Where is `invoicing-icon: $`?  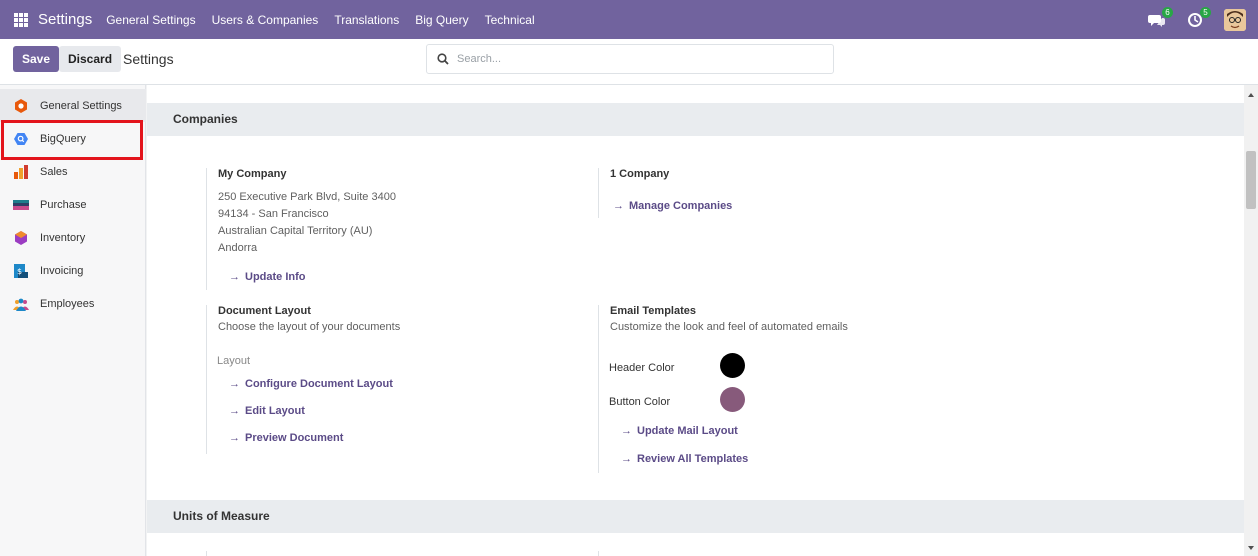
invoicing-icon: $ is located at coordinates (21, 270).